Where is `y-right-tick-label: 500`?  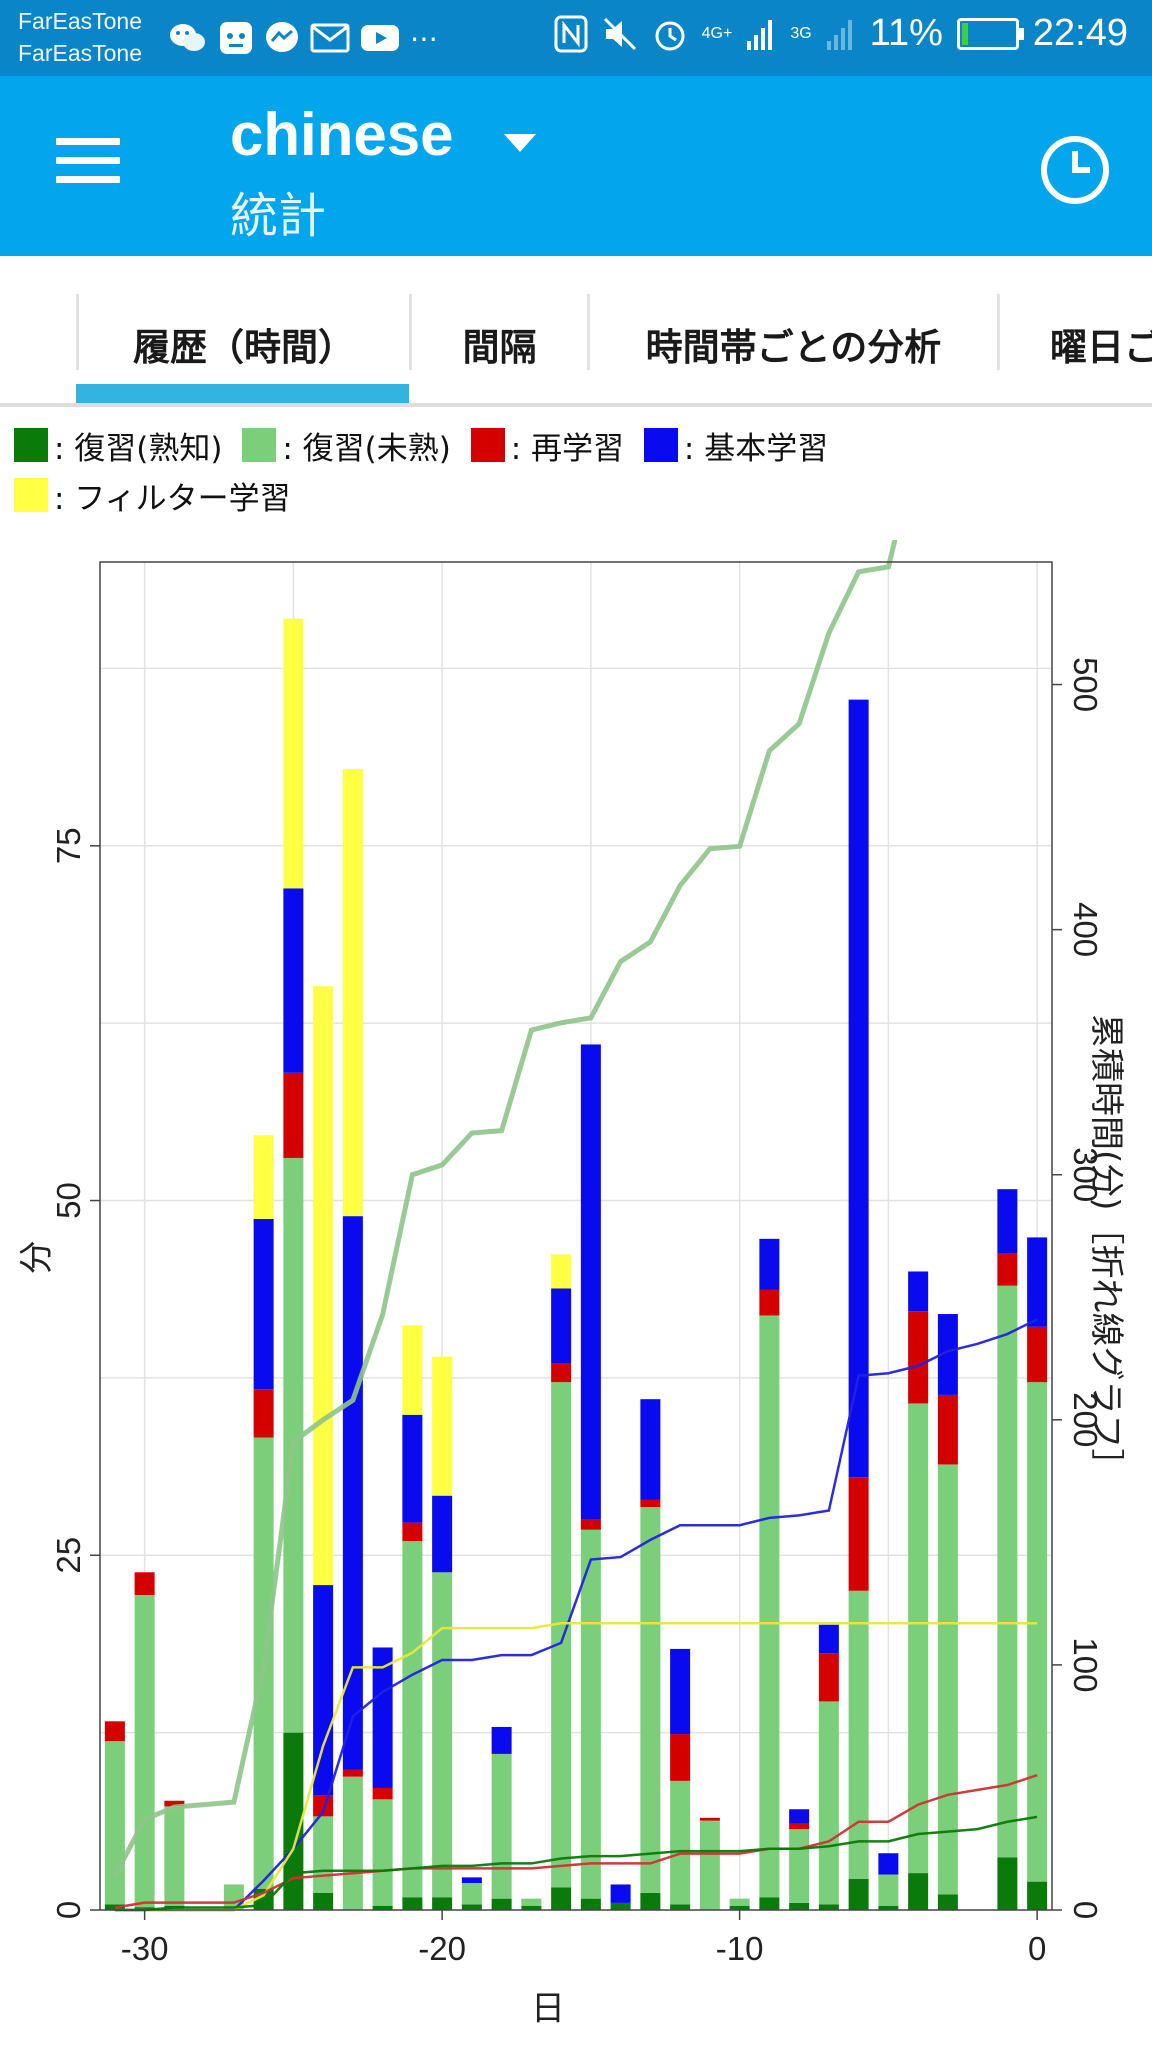
y-right-tick-label: 500 is located at coordinates (1085, 684).